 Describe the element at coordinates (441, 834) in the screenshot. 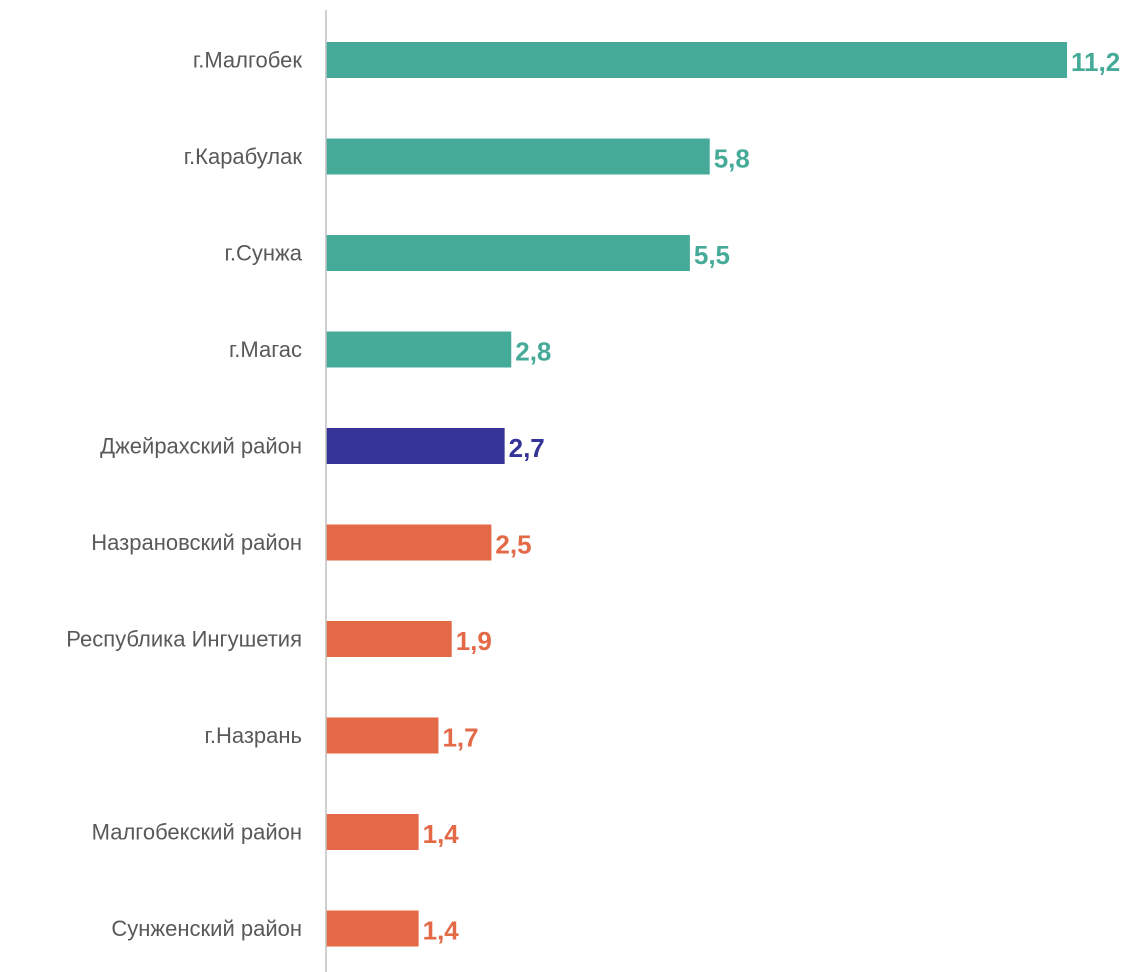

I see `value-label-8: 1,4` at that location.